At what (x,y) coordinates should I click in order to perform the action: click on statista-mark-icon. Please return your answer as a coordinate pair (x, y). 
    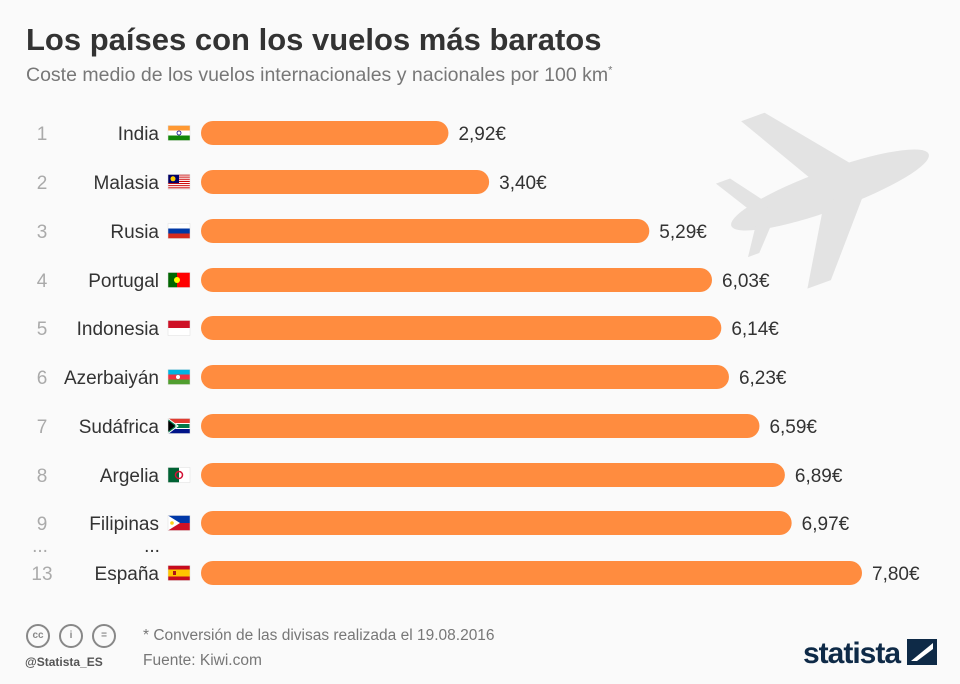
    Looking at the image, I should click on (922, 652).